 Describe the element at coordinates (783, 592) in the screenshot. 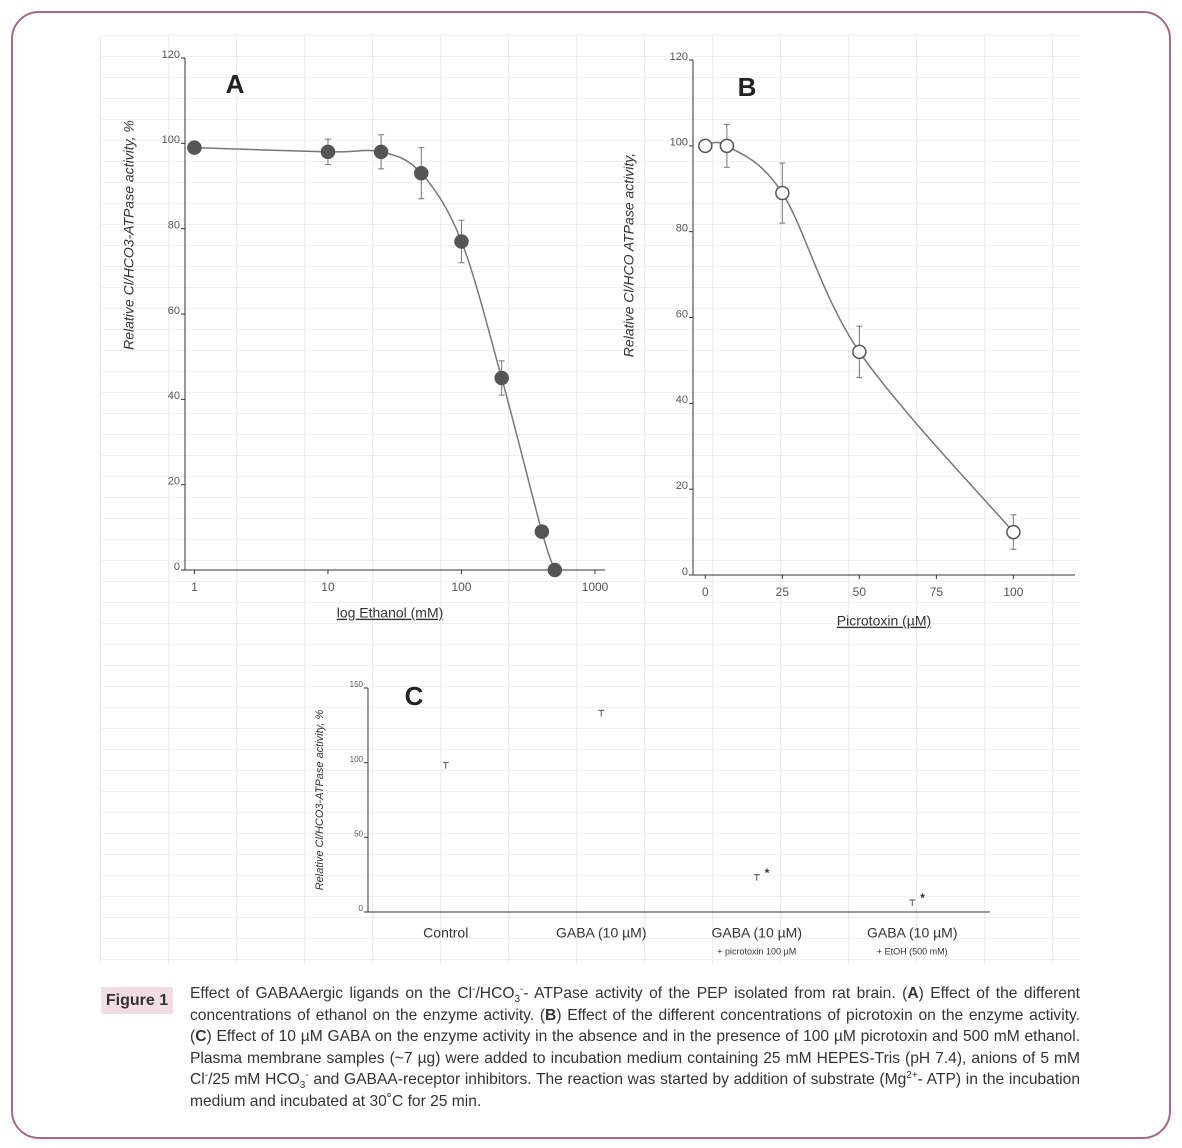

I see `x-tick-label: 25` at that location.